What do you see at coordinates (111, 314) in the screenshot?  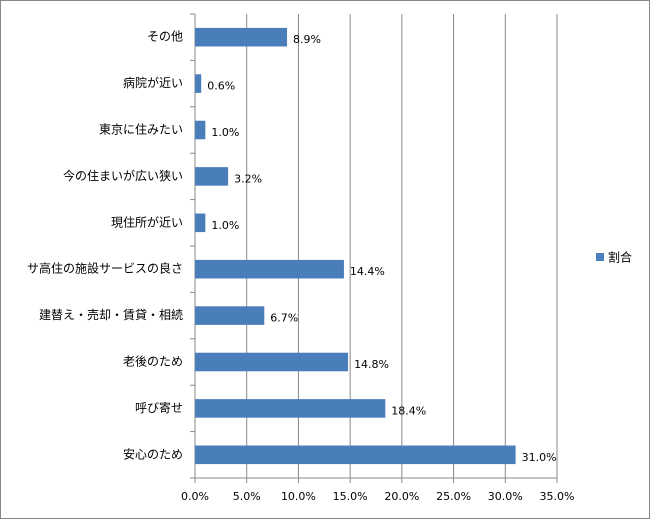 I see `y-tick-label: 建替え・売却・賃貸・相続` at bounding box center [111, 314].